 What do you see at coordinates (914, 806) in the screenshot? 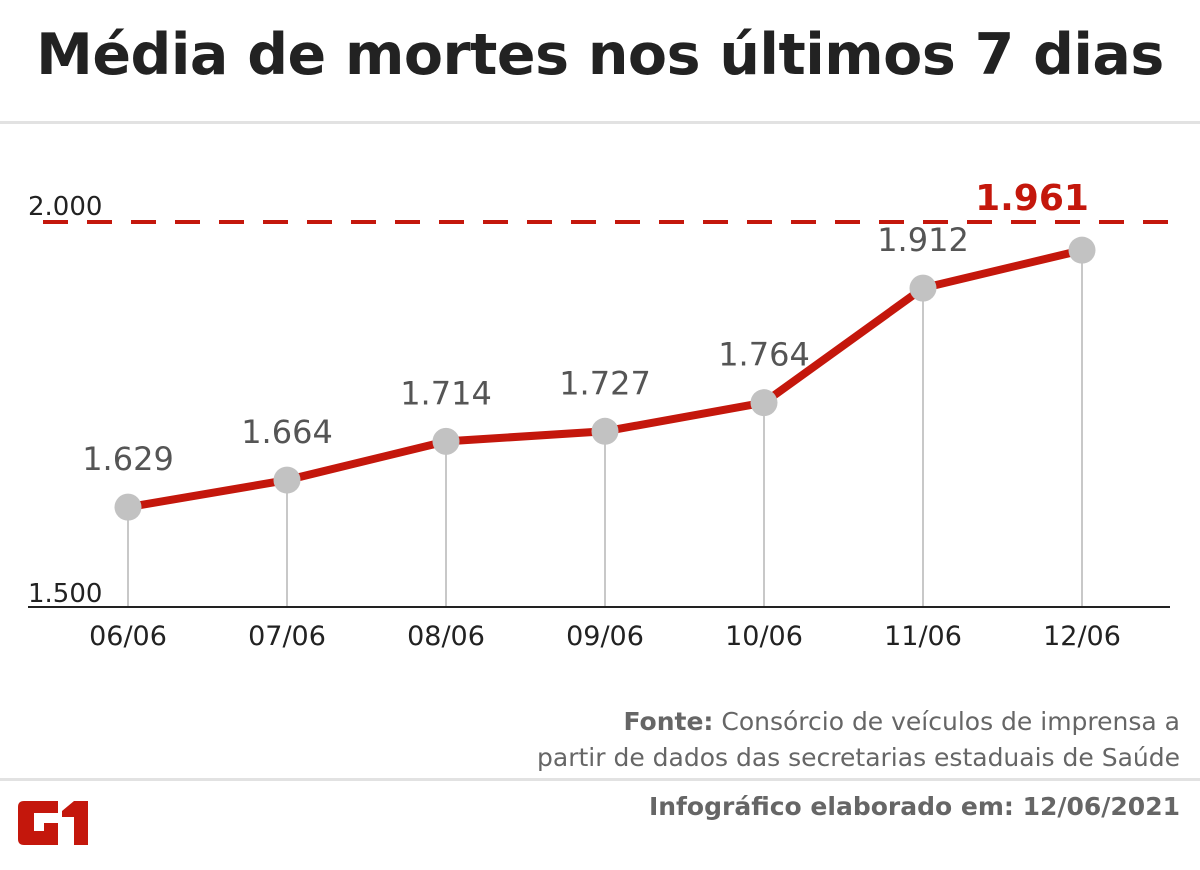
I see `footer-date: Infográfico elaborado em: 12/06/2021` at bounding box center [914, 806].